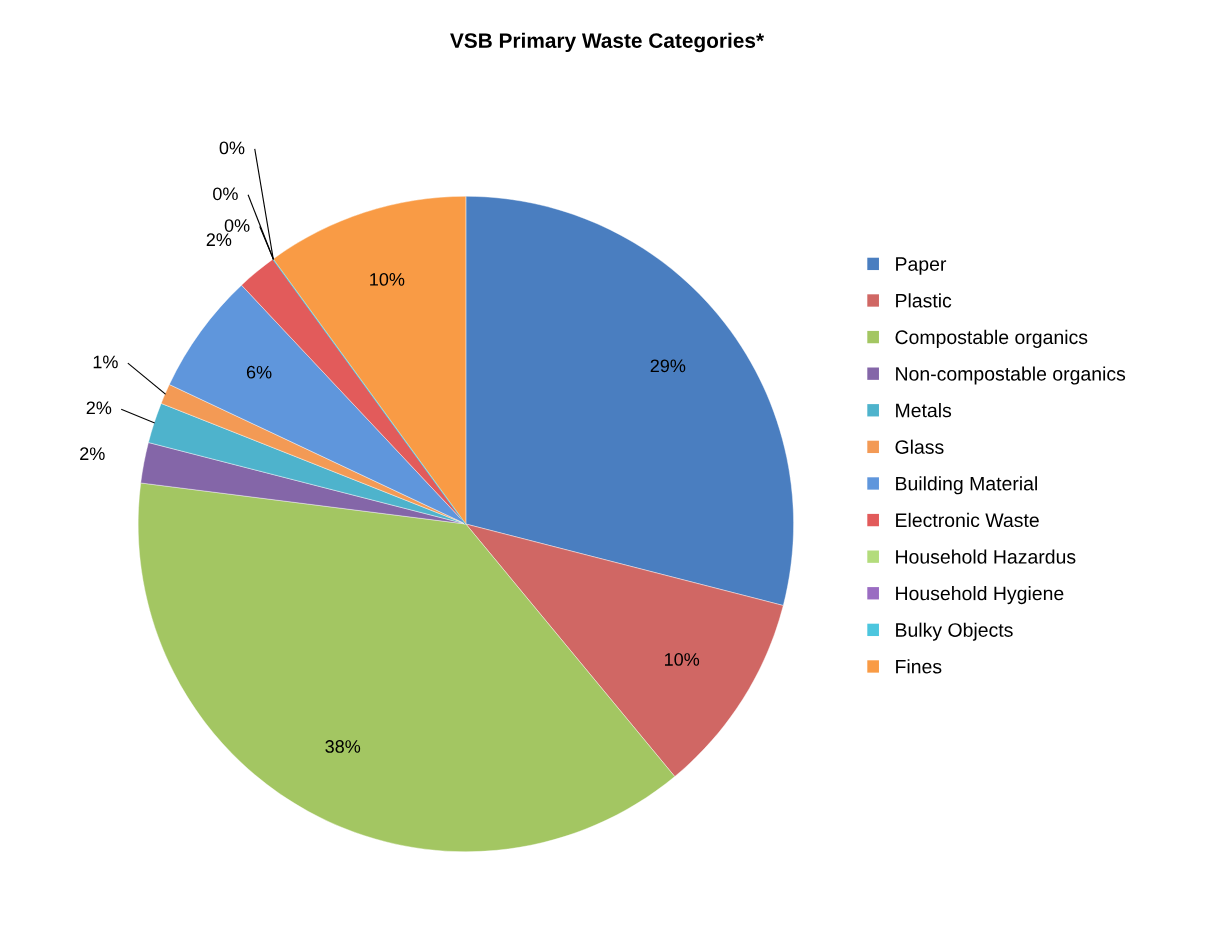 Image resolution: width=1214 pixels, height=934 pixels. I want to click on legend-label: Fines, so click(919, 666).